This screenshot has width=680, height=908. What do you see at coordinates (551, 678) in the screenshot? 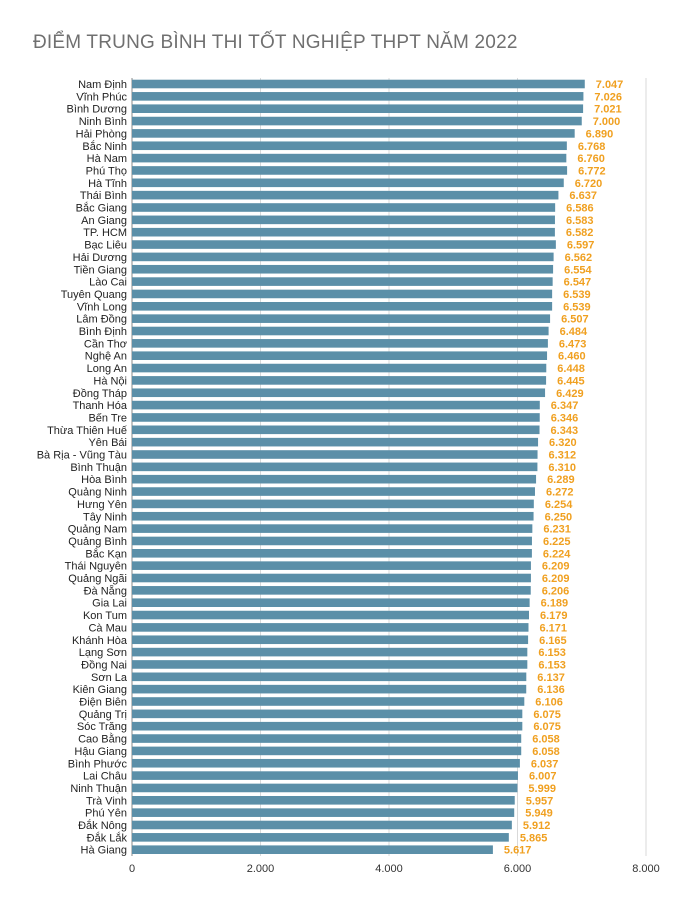
I see `data-label: 6.137` at bounding box center [551, 678].